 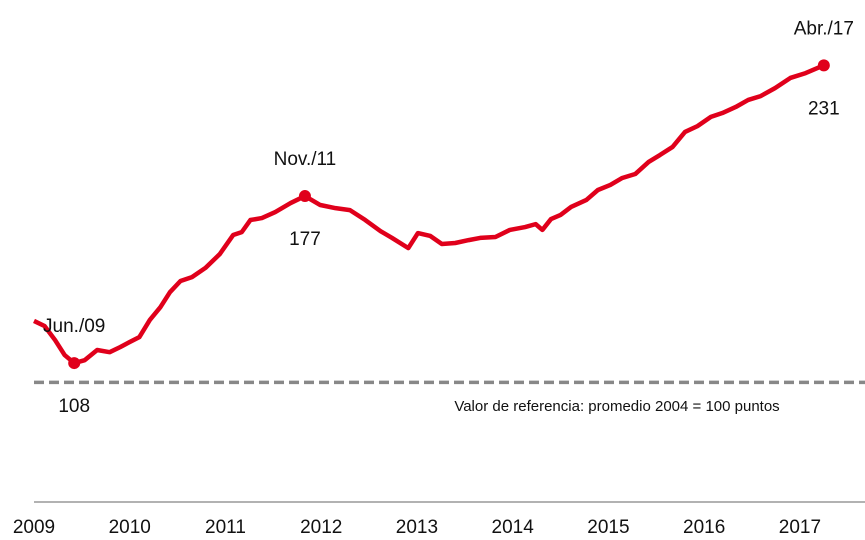 I want to click on x-tick-label: 2014, so click(x=513, y=527).